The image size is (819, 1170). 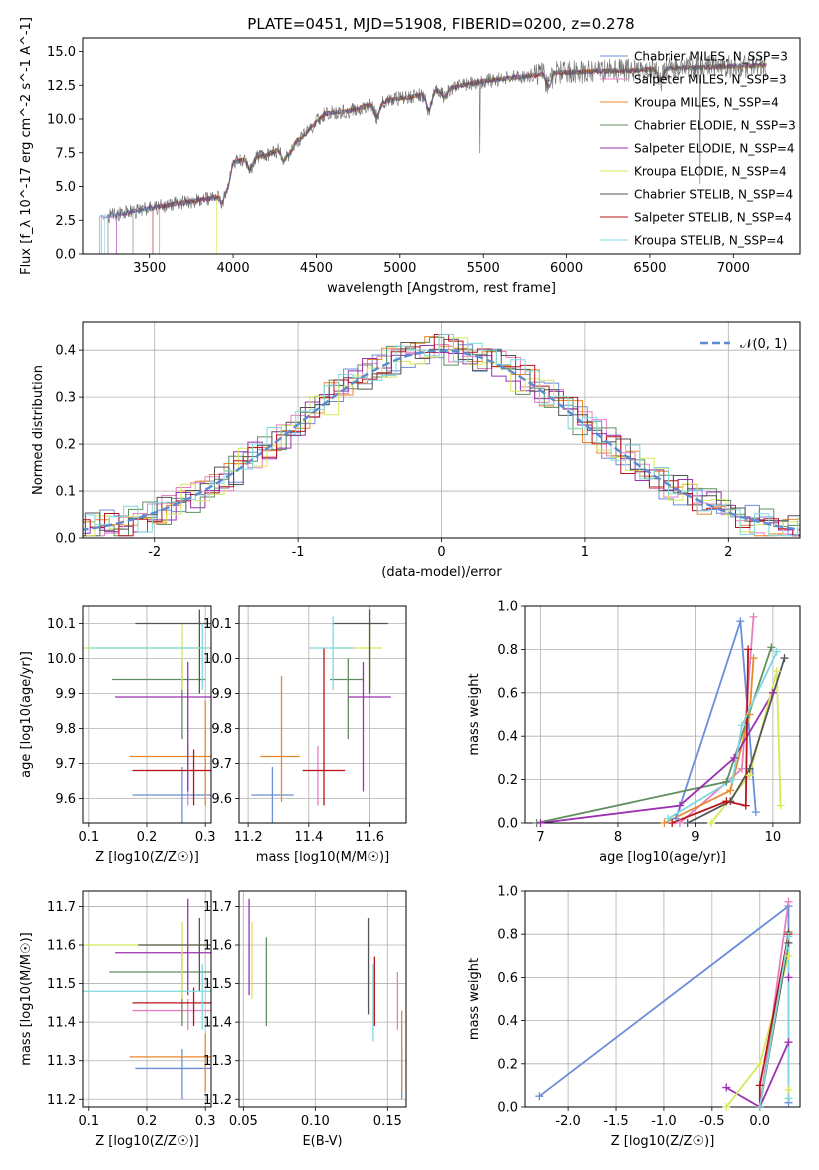 I want to click on x-tick-label: 0.3, so click(x=205, y=1121).